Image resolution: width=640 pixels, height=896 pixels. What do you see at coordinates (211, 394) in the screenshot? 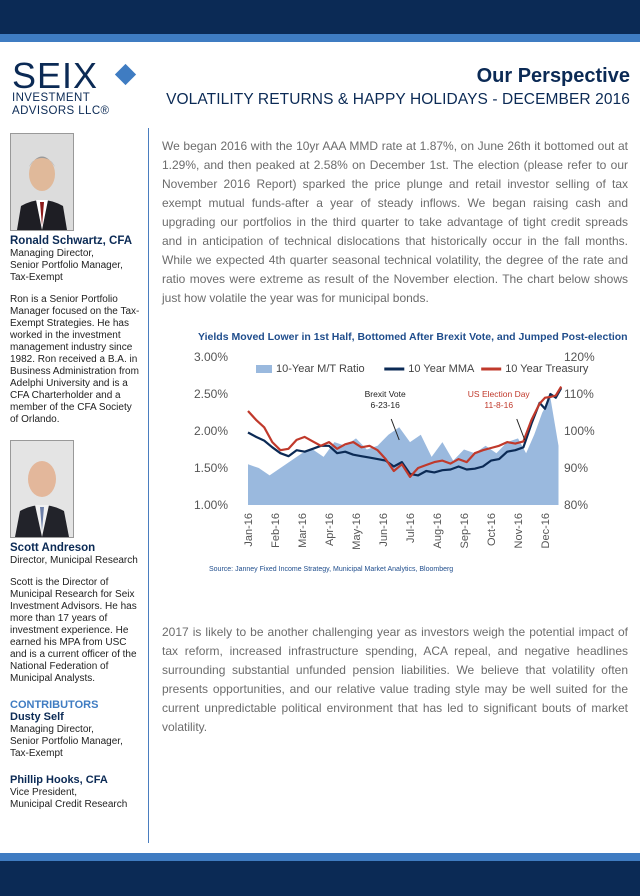
I see `y-left-tick-label: 2.50%` at bounding box center [211, 394].